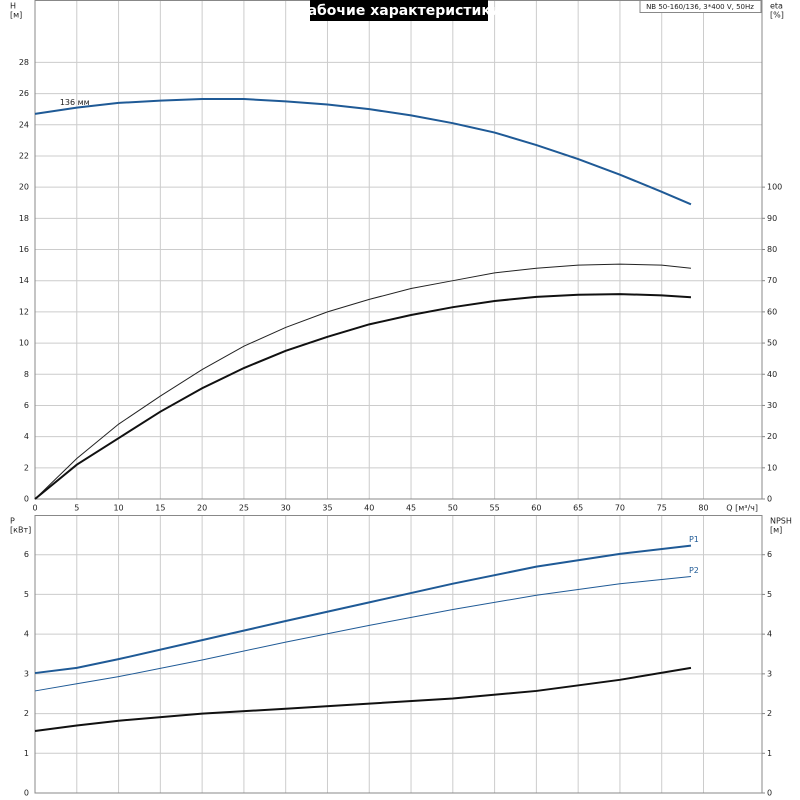 This screenshot has height=800, width=800. I want to click on x-tick-label: 50, so click(453, 508).